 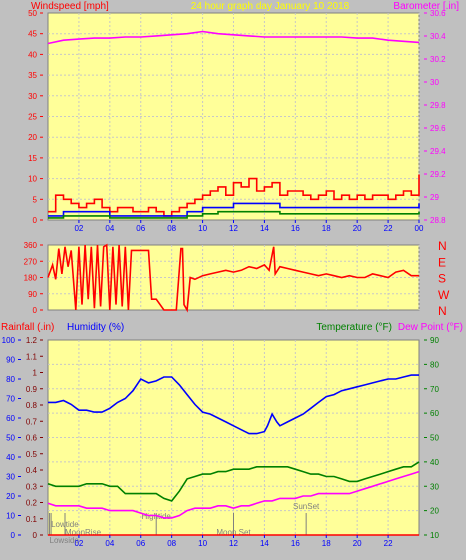 What do you see at coordinates (10, 516) in the screenshot?
I see `humidity-tick-label: 10` at bounding box center [10, 516].